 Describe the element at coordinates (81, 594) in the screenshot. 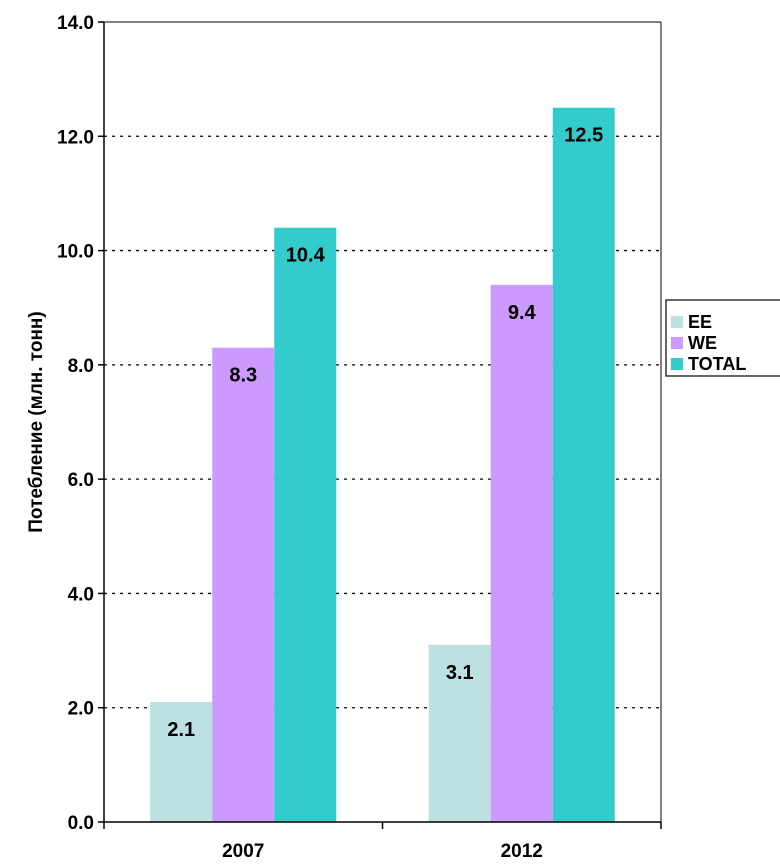

I see `y-tick-label: 4.0` at that location.